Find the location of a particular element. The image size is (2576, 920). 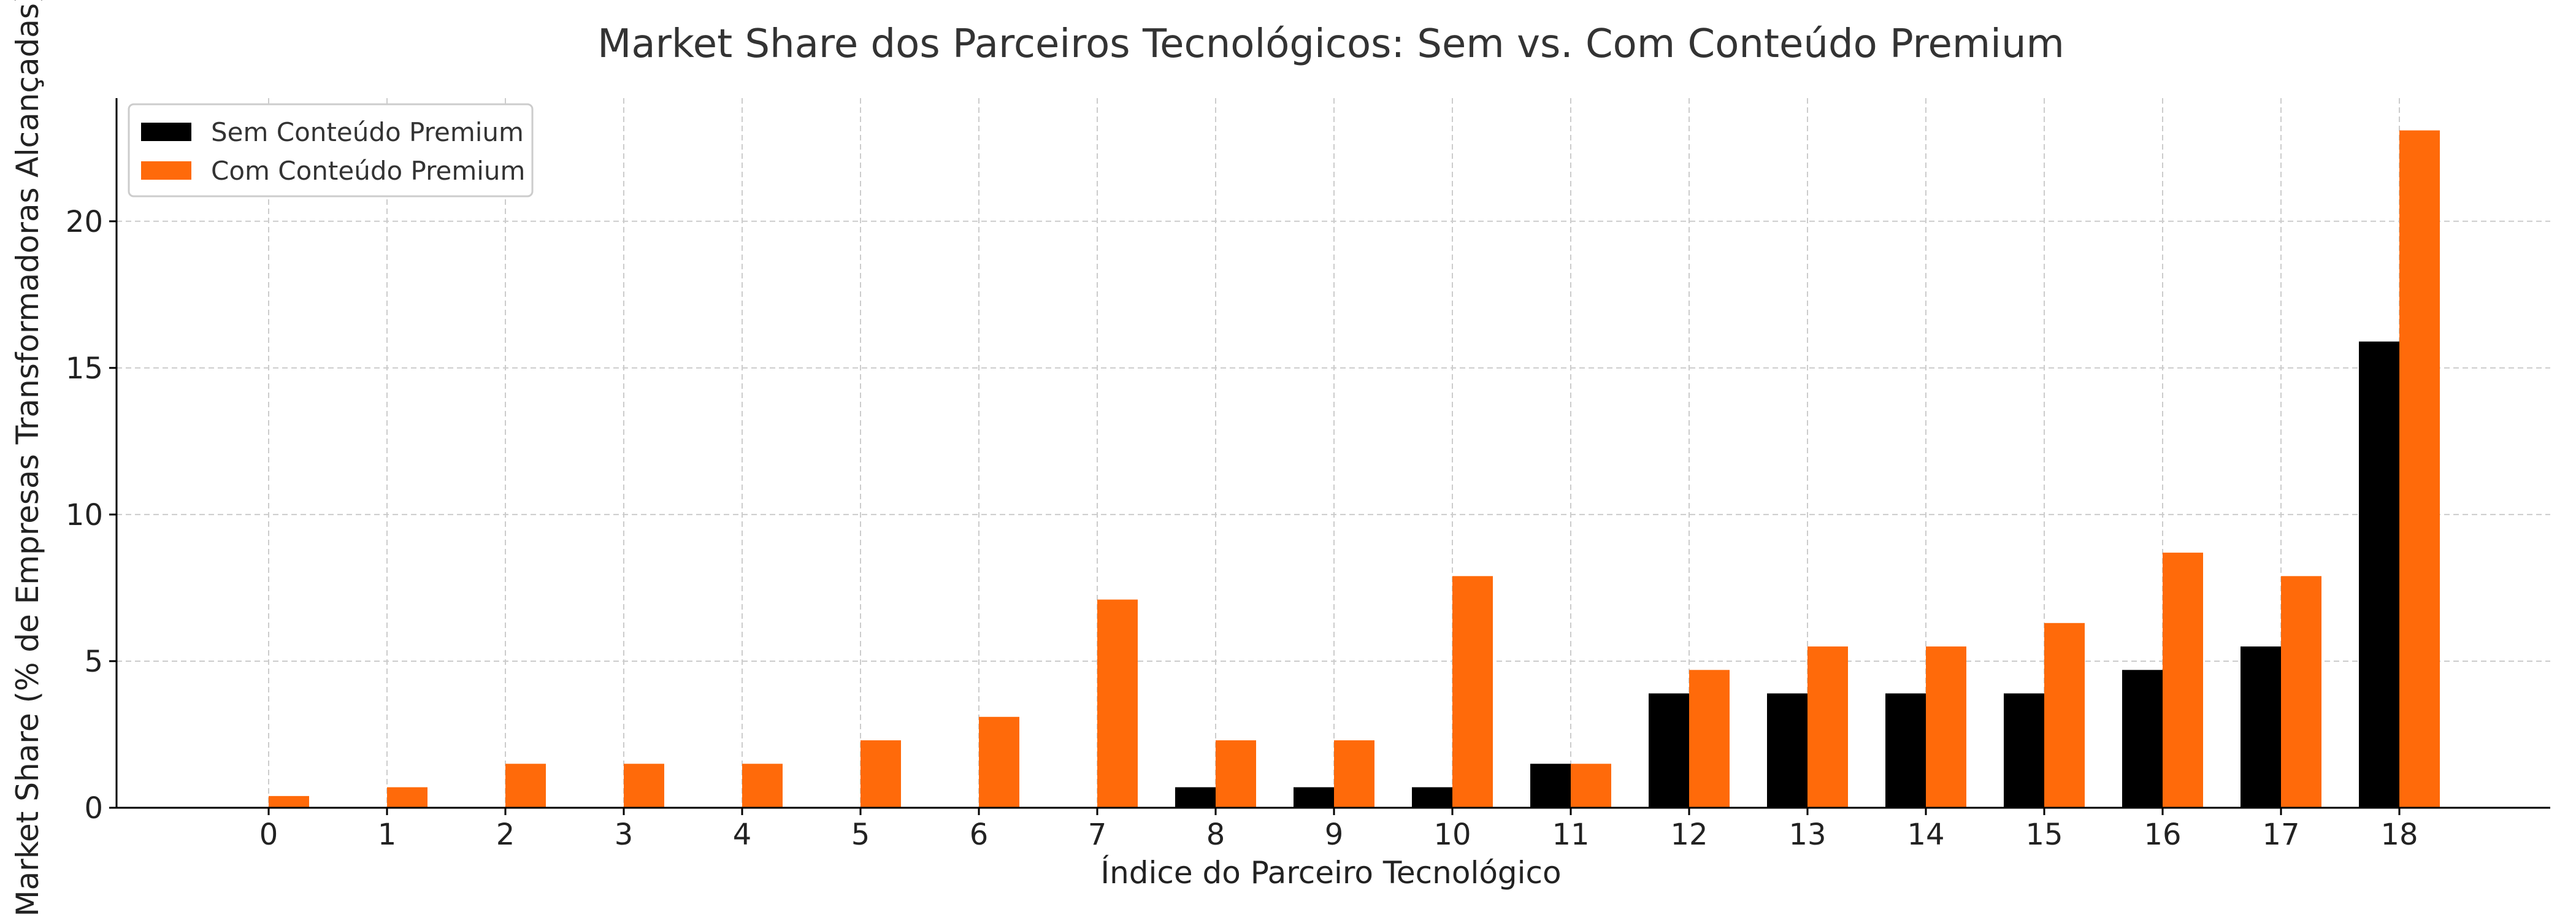

y-tick-label: 20 is located at coordinates (84, 222).